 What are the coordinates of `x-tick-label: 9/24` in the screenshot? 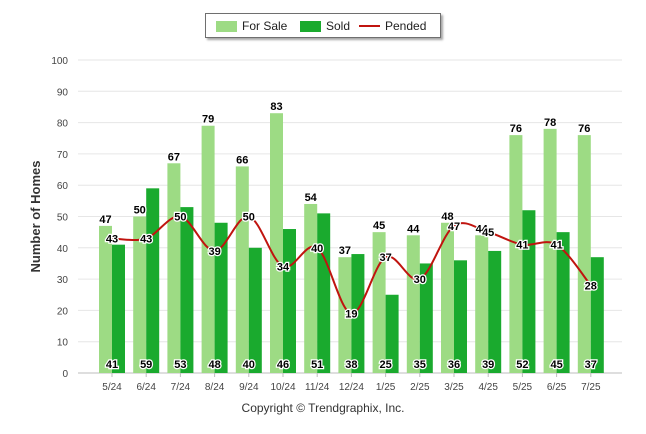 It's located at (249, 387).